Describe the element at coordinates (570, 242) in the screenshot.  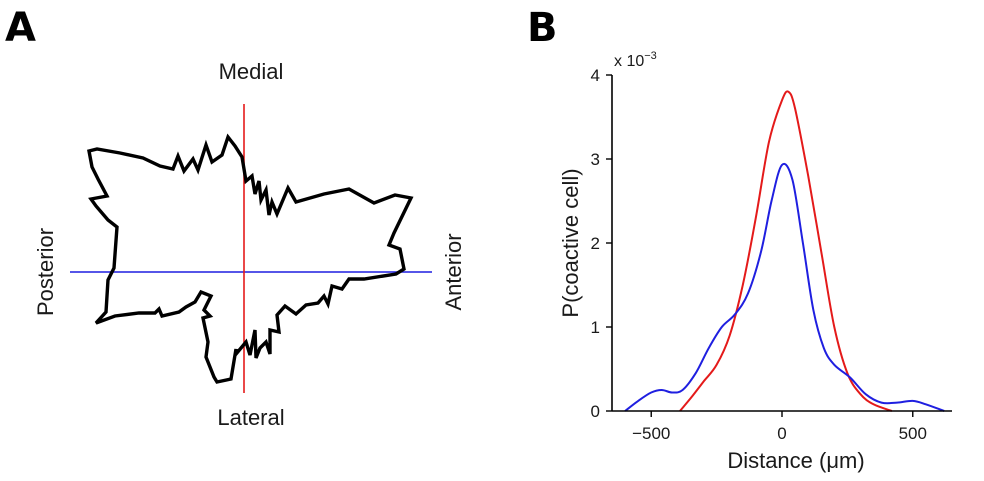
I see `y-axis-label: P(coactive cell)` at that location.